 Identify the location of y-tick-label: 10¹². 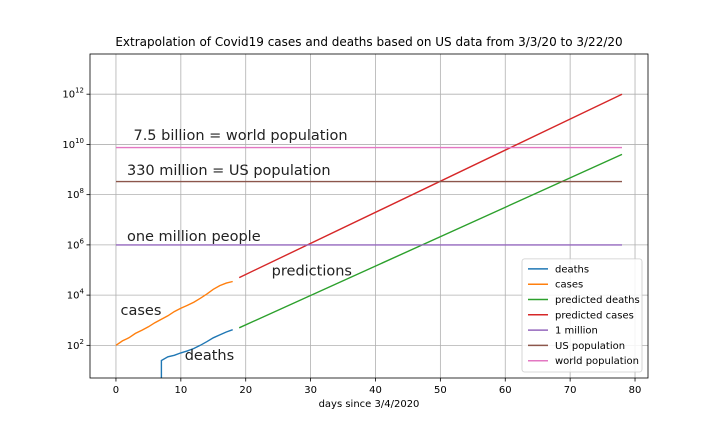
(73, 94).